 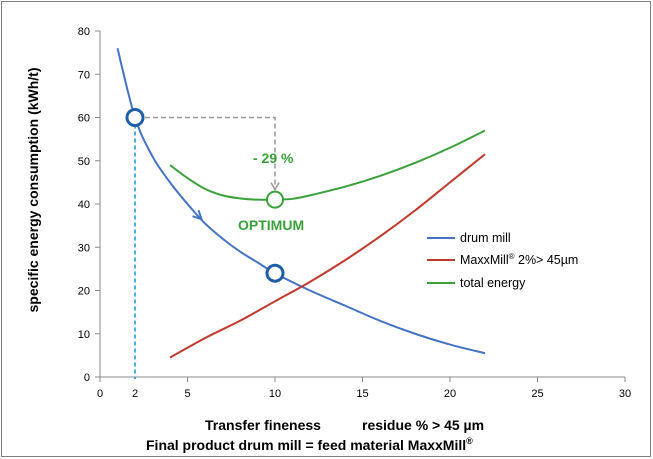 What do you see at coordinates (84, 162) in the screenshot?
I see `y-tick-label: 50` at bounding box center [84, 162].